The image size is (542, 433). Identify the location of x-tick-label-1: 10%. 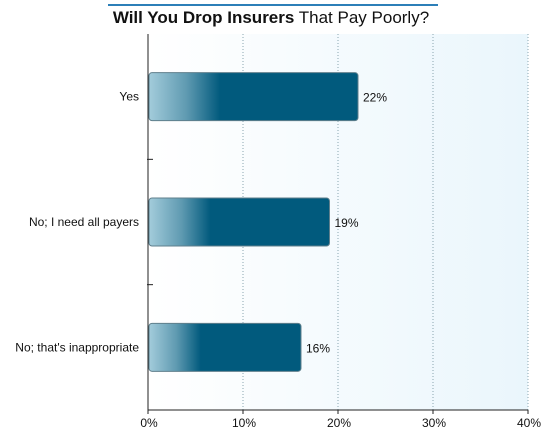
(244, 423).